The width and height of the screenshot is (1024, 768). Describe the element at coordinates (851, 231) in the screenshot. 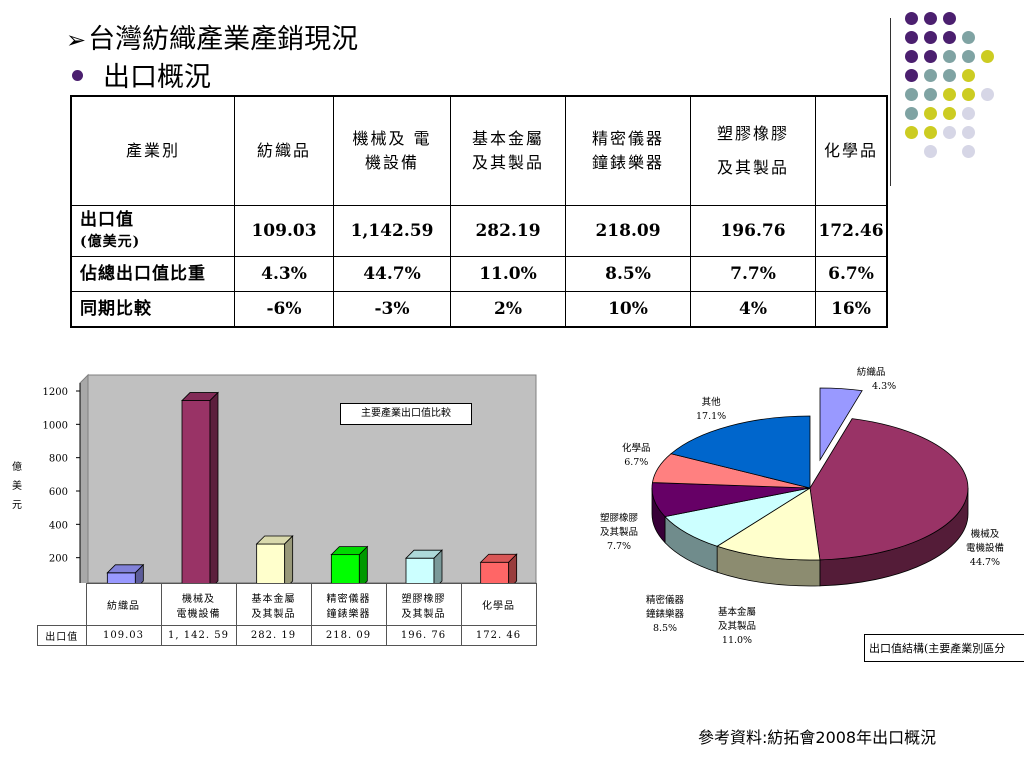

I see `table-cell: 172.46` at that location.